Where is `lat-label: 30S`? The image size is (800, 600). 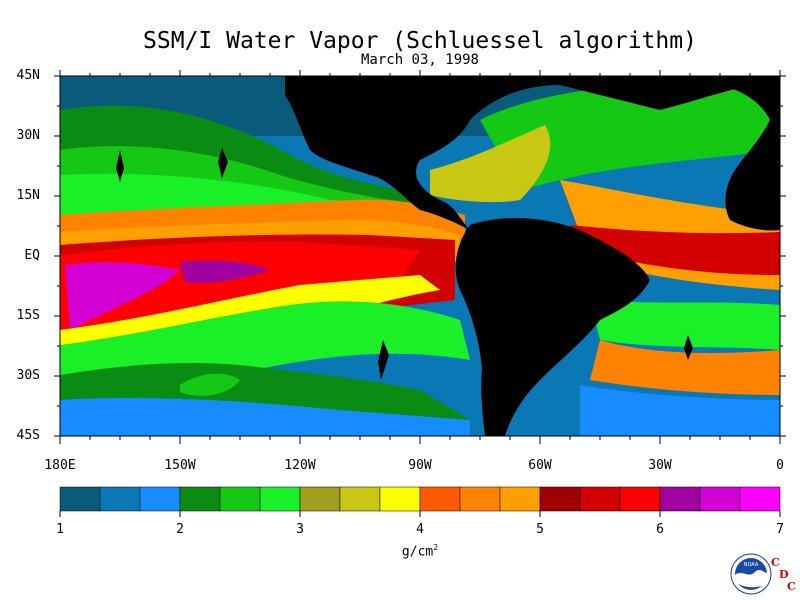
lat-label: 30S is located at coordinates (28, 375).